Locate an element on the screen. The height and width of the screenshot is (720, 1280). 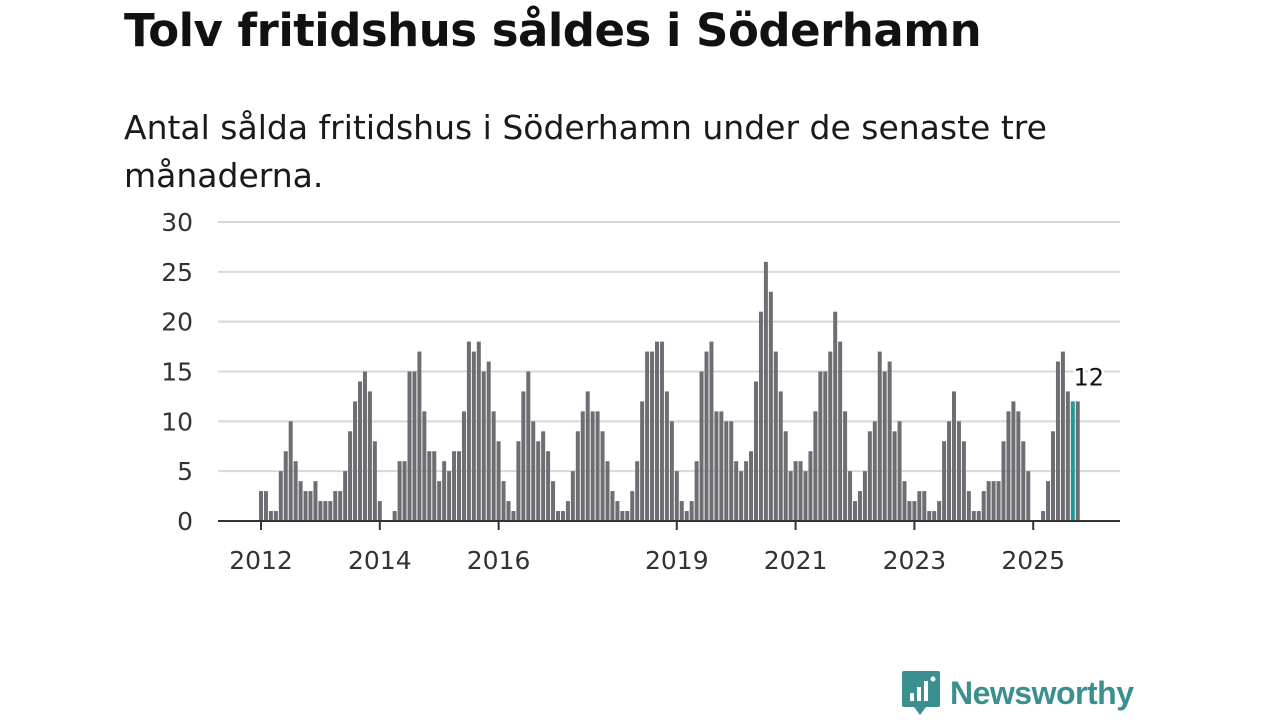
x-tick-label: 2012 is located at coordinates (261, 560).